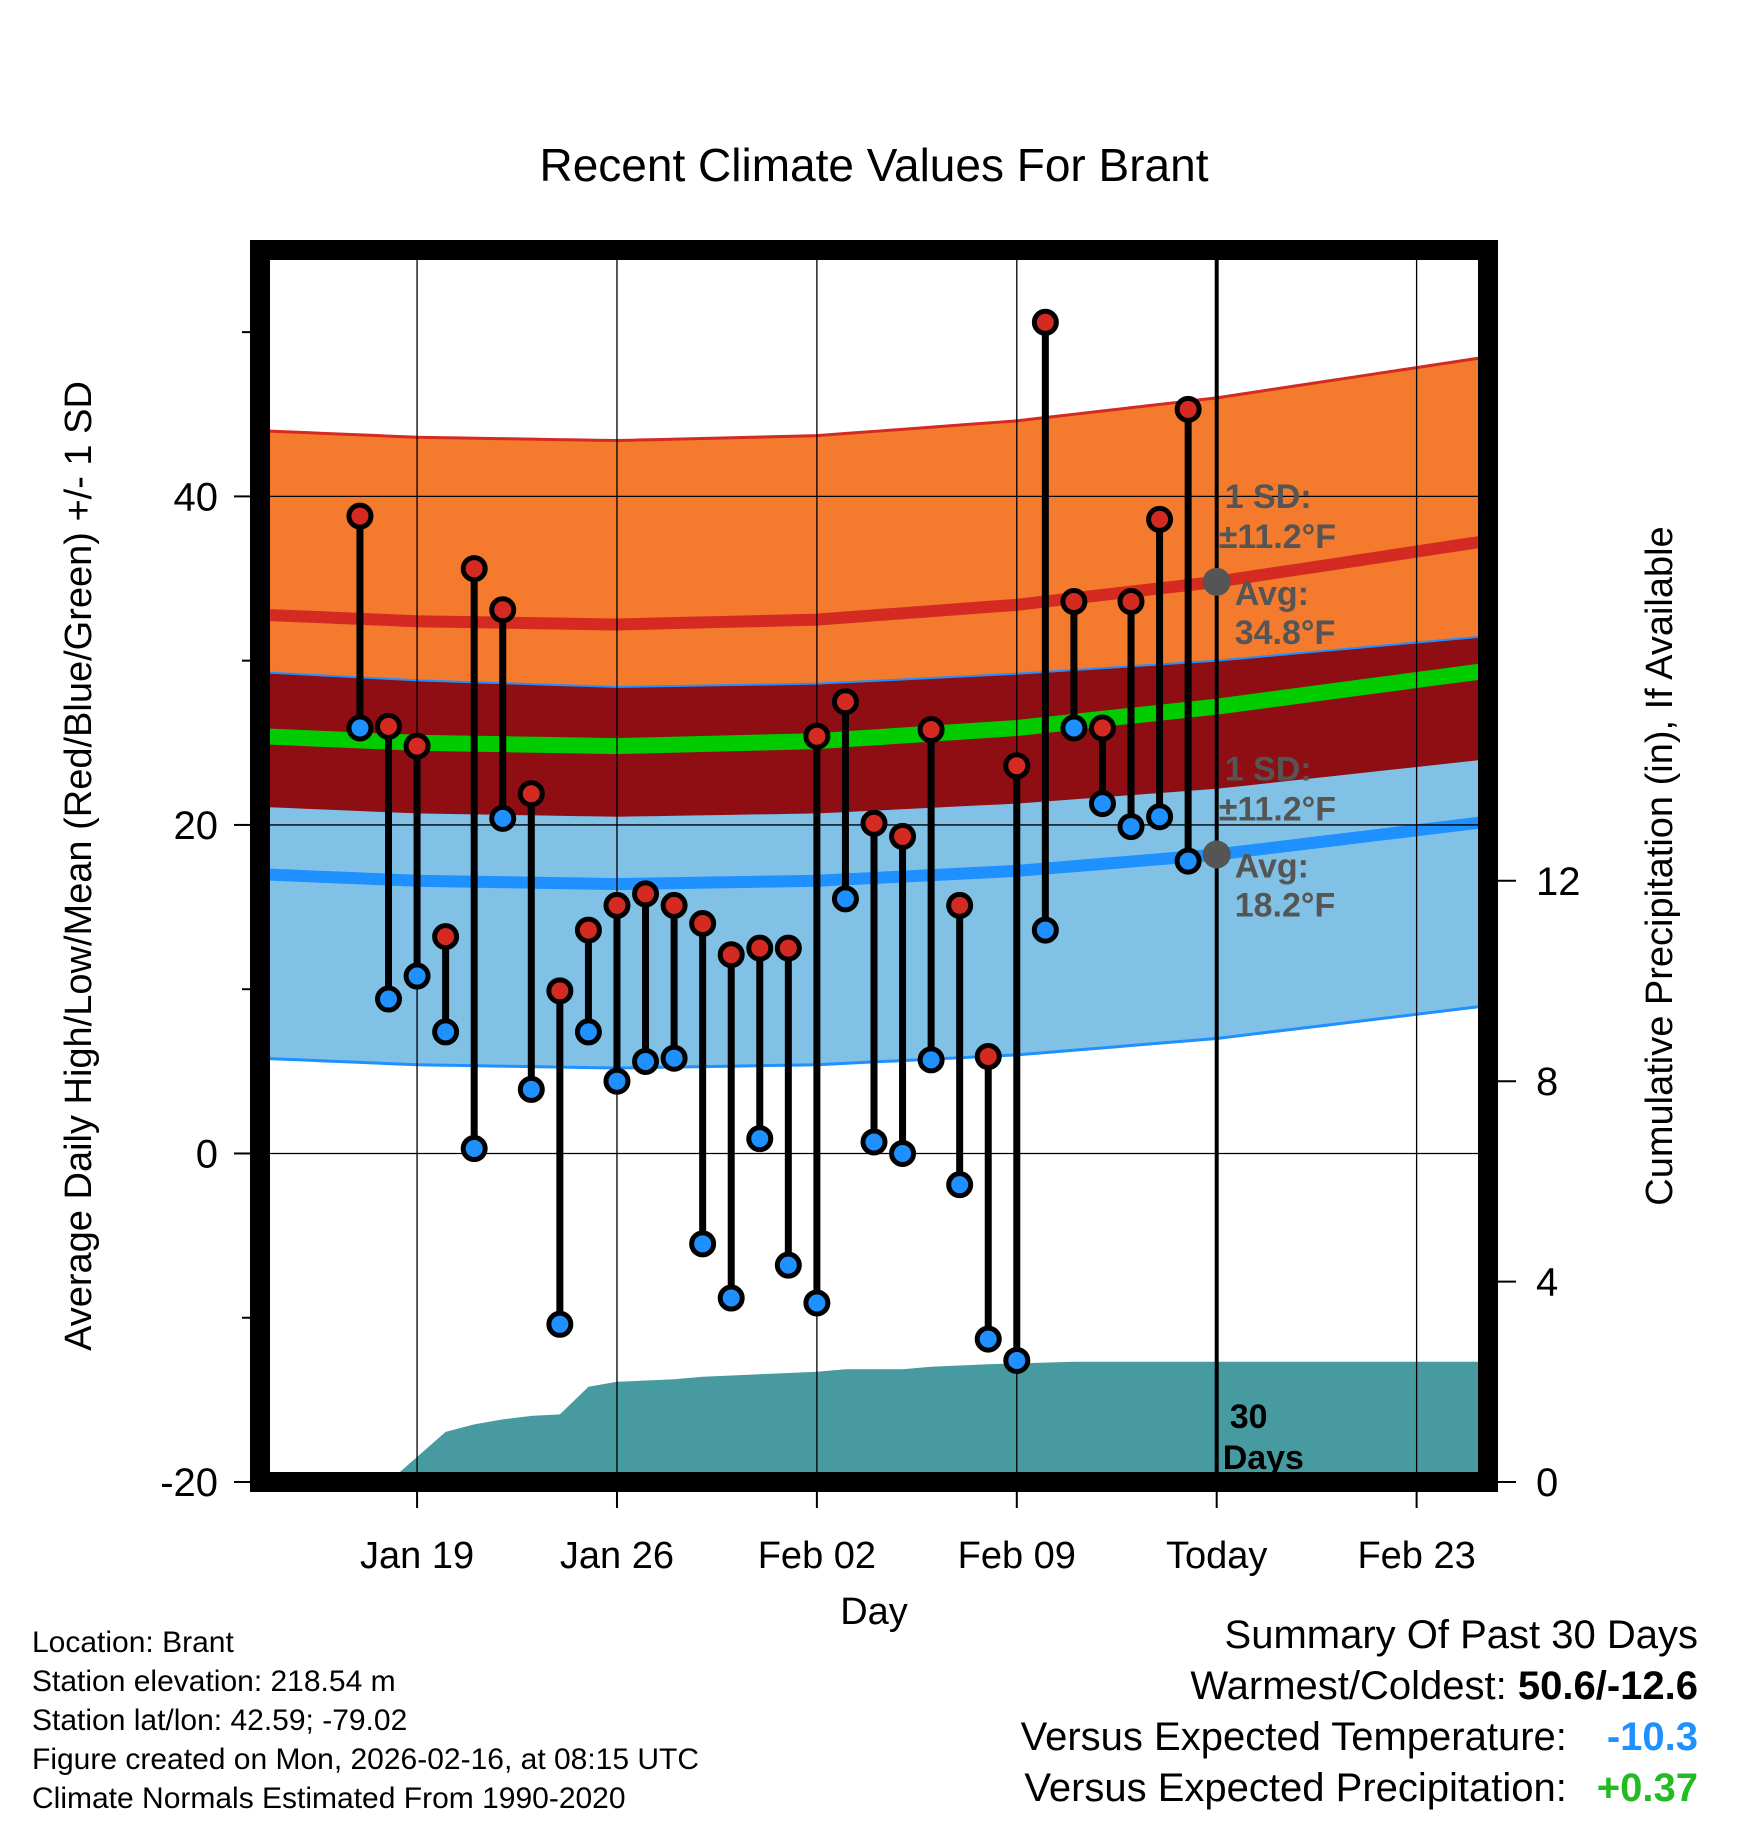  I want to click on warmest-coldest-value: 50.6/-12.6, so click(1607, 1686).